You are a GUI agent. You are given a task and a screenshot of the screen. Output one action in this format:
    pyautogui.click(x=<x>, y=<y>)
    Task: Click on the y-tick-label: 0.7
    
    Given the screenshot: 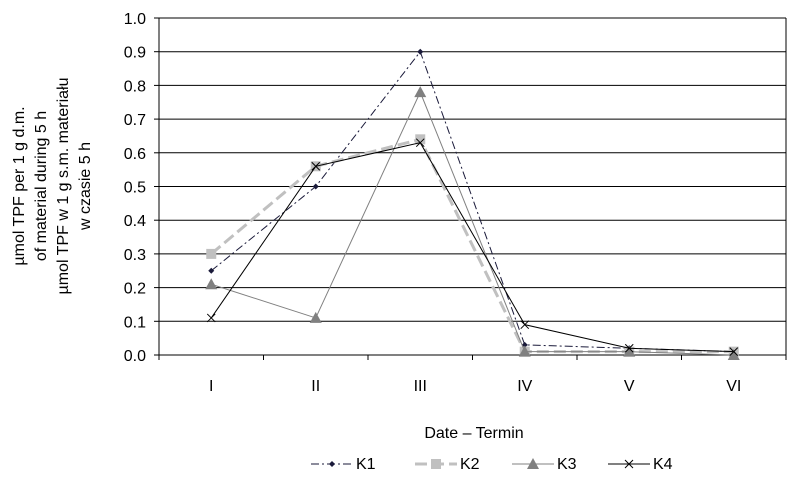 What is the action you would take?
    pyautogui.click(x=135, y=120)
    